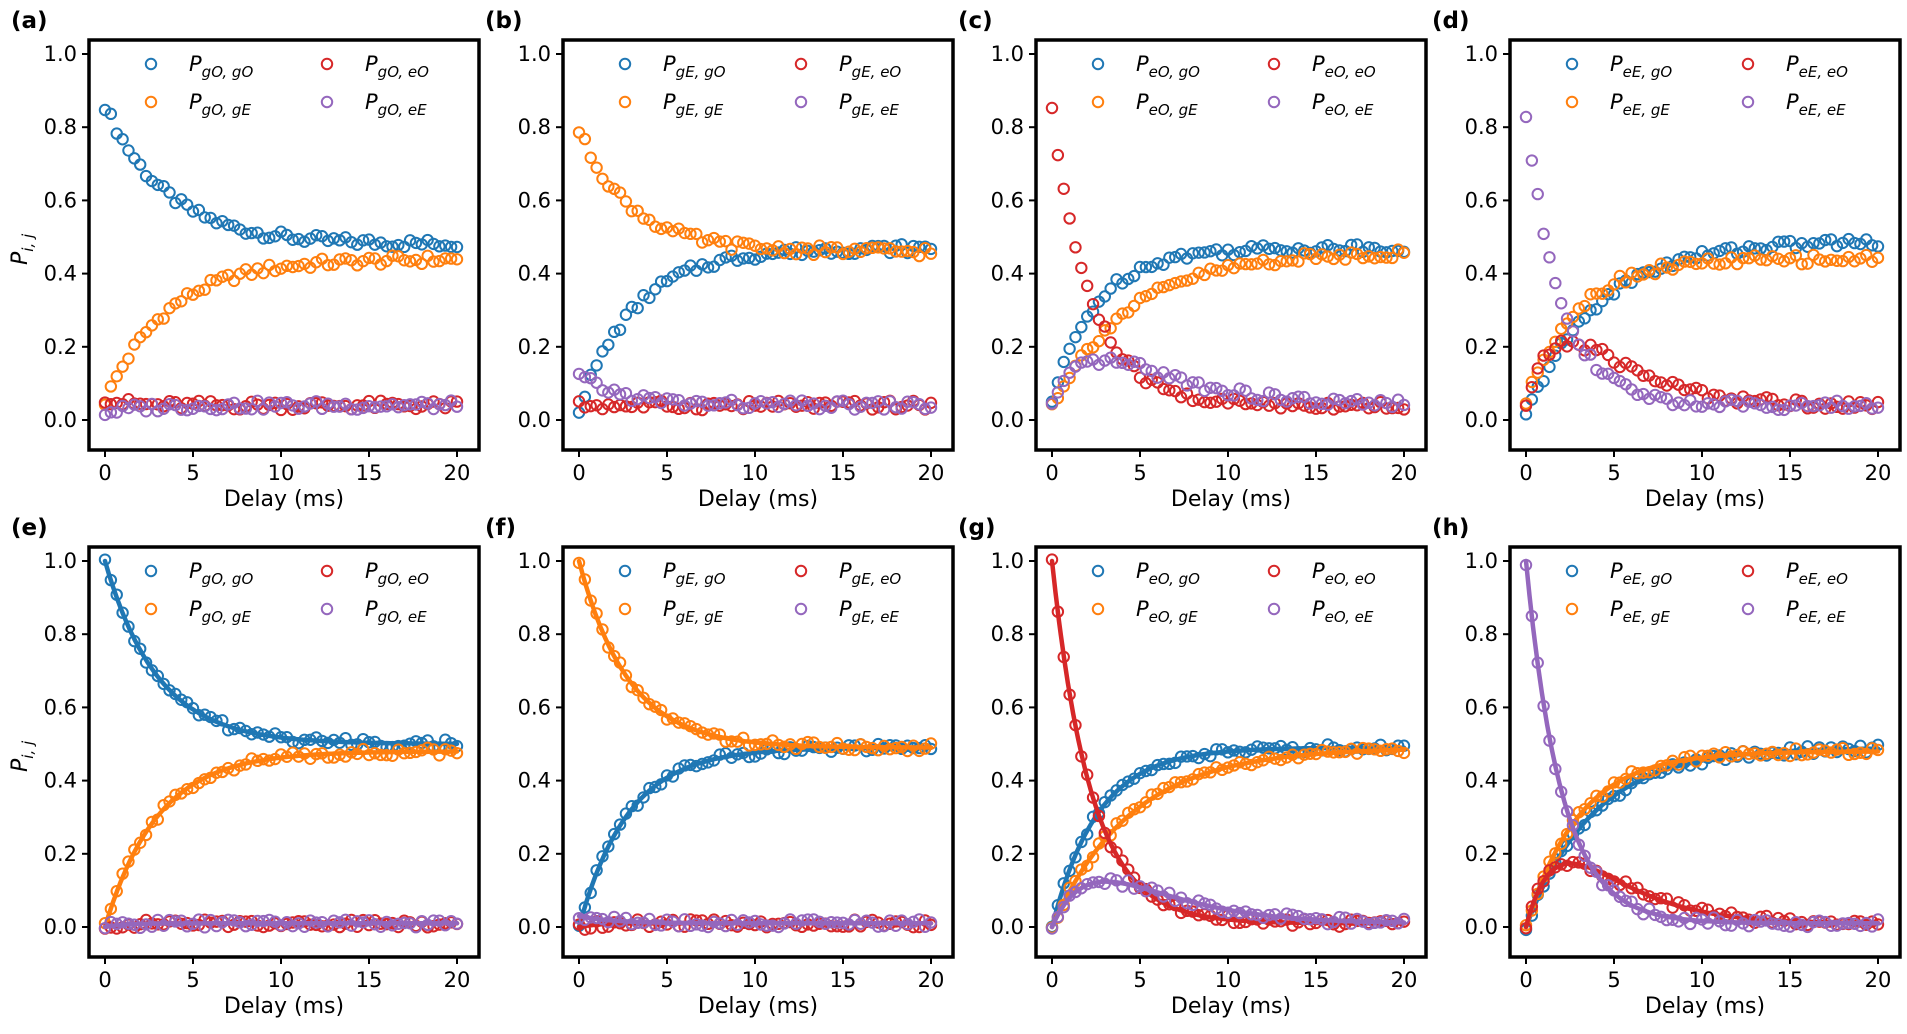  Describe the element at coordinates (1823, 579) in the screenshot. I see `legend-label-sub: eE, eO` at that location.